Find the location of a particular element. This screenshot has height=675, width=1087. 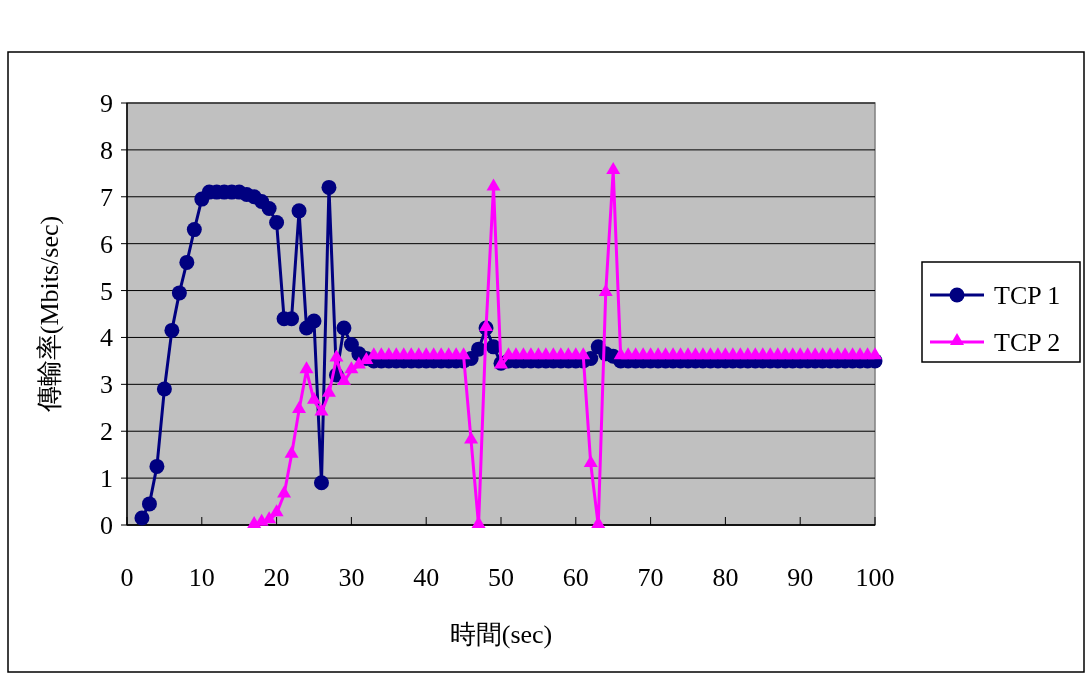

y-tick-label: 9 is located at coordinates (106, 103).